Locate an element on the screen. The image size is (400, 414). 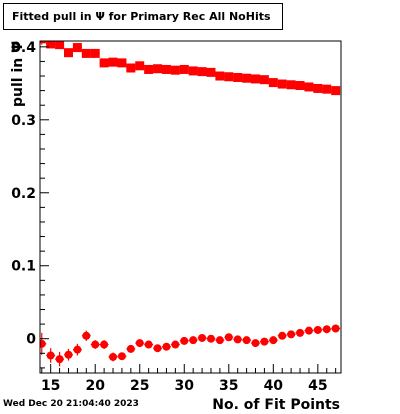
x-tick-label: 20 is located at coordinates (95, 386).